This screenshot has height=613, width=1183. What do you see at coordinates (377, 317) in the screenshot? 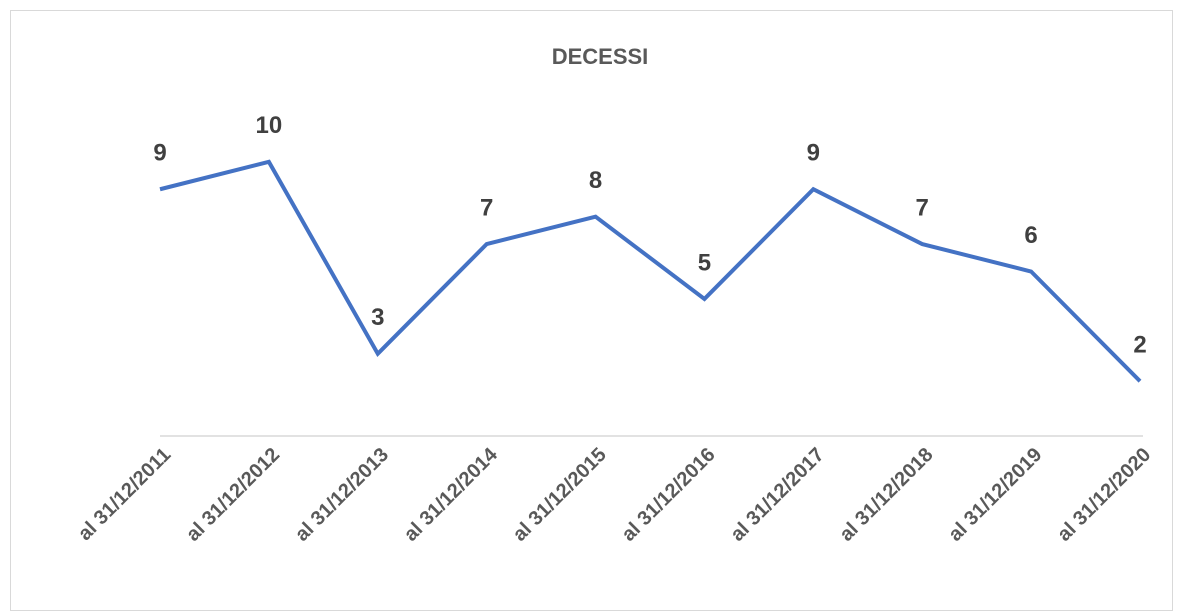
I see `data-label: 3` at bounding box center [377, 317].